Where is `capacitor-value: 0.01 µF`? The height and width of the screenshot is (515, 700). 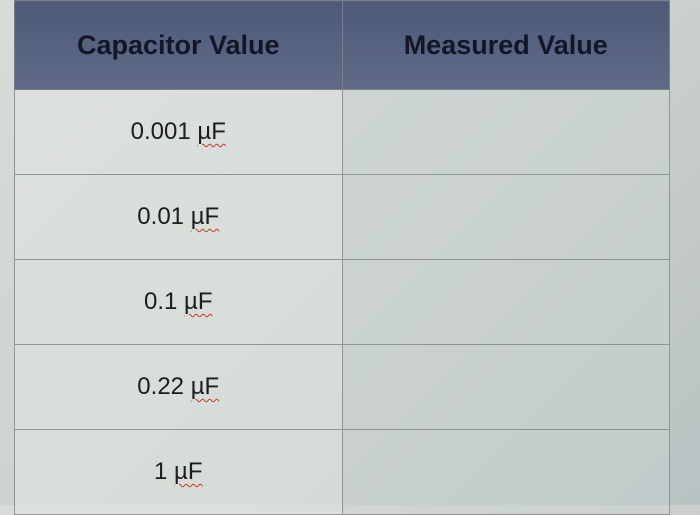 capacitor-value: 0.01 µF is located at coordinates (178, 217).